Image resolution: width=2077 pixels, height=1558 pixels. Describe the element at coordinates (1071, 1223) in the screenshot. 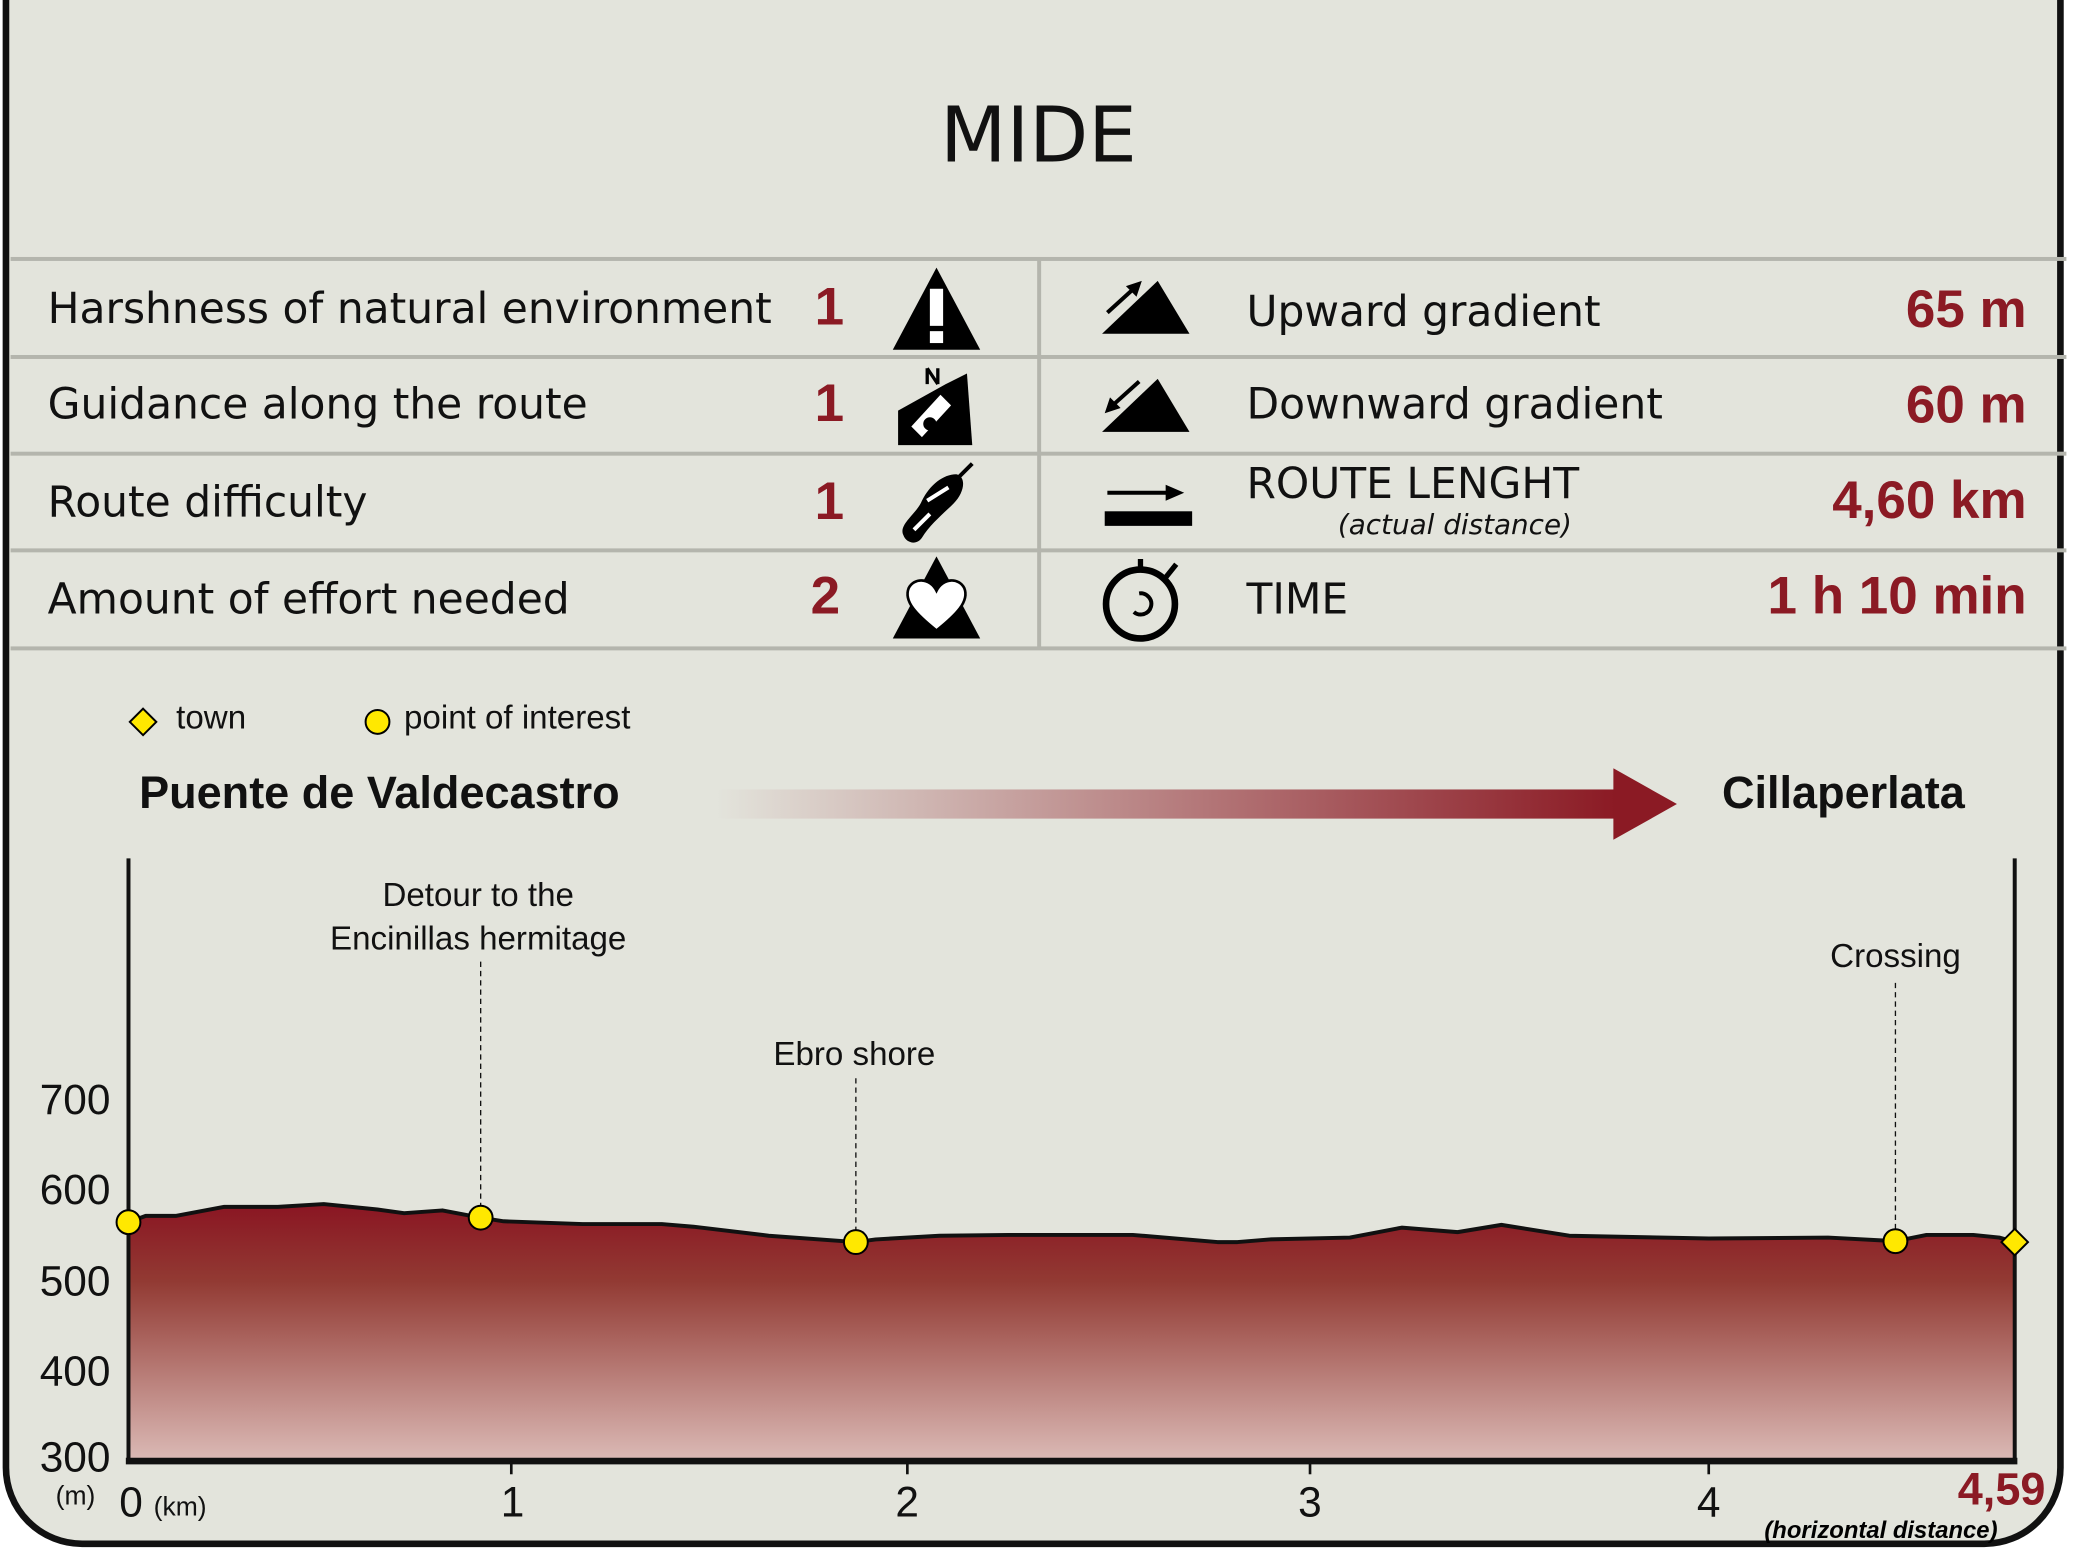

I see `elevation-line` at that location.